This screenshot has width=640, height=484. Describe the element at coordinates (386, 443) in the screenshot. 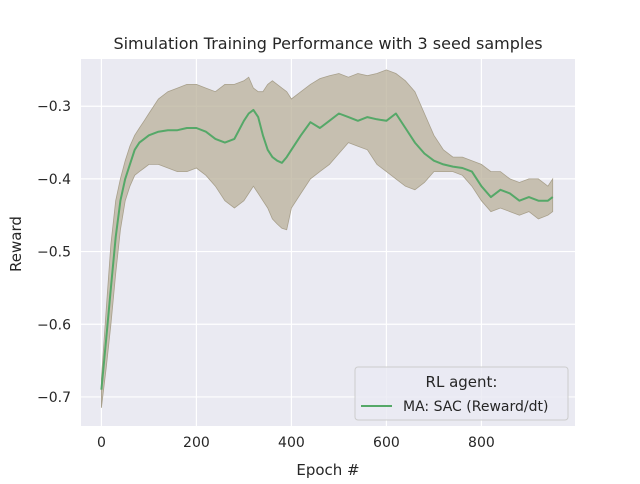

I see `x-tick-label: 600` at that location.